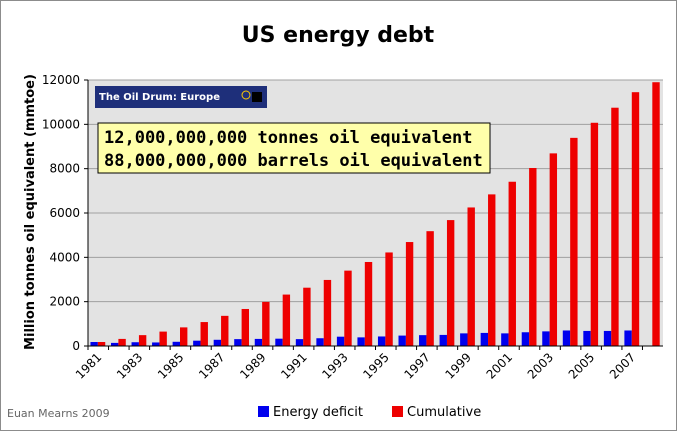 The width and height of the screenshot is (677, 431). I want to click on bar-cumulative-1999, so click(471, 276).